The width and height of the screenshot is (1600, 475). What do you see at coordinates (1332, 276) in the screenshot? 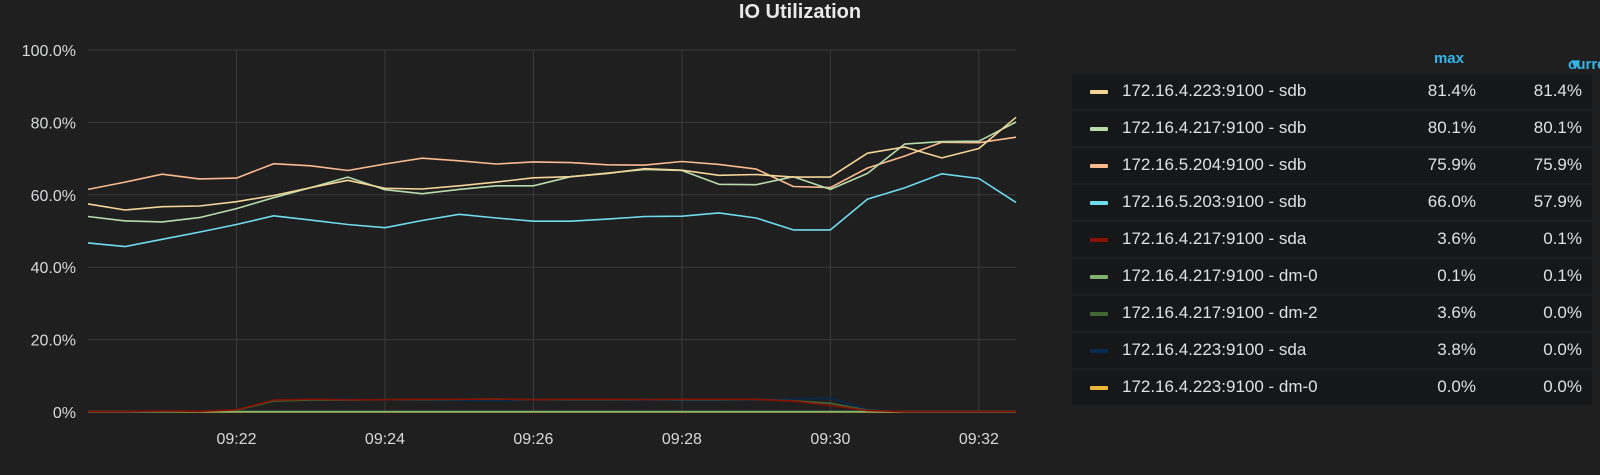
I see `legend-item: 172.16.4.217:9100 - dm-0 0.1% 0.1%` at bounding box center [1332, 276].